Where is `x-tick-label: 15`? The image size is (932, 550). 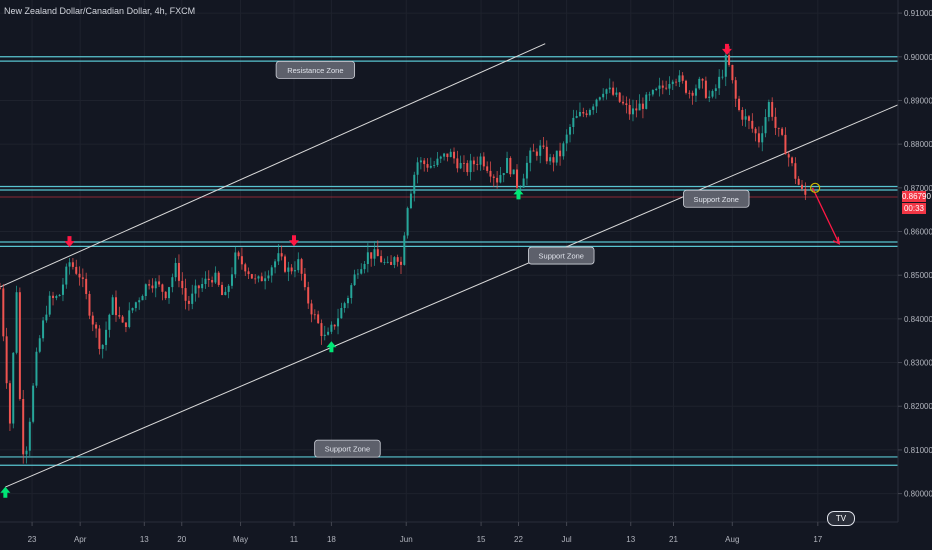
x-tick-label: 15 is located at coordinates (481, 539).